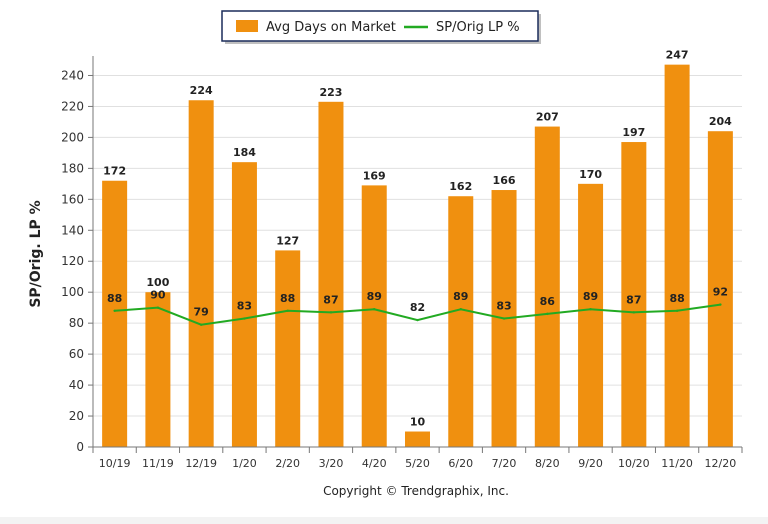 The height and width of the screenshot is (524, 768). I want to click on copyright-text: Copyright © Trendgraphix, Inc., so click(416, 491).